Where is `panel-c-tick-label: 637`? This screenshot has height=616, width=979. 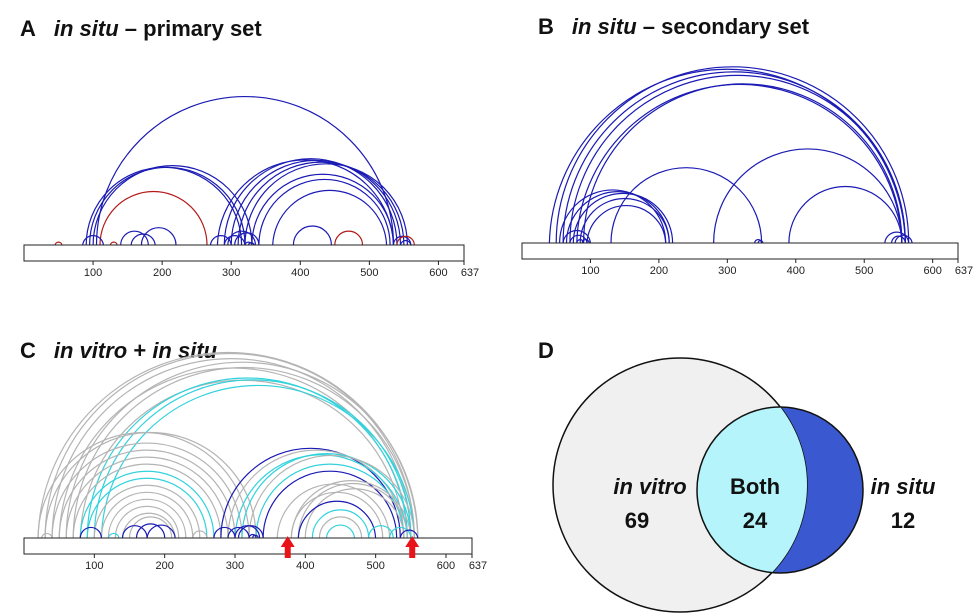
panel-c-tick-label: 637 is located at coordinates (478, 566).